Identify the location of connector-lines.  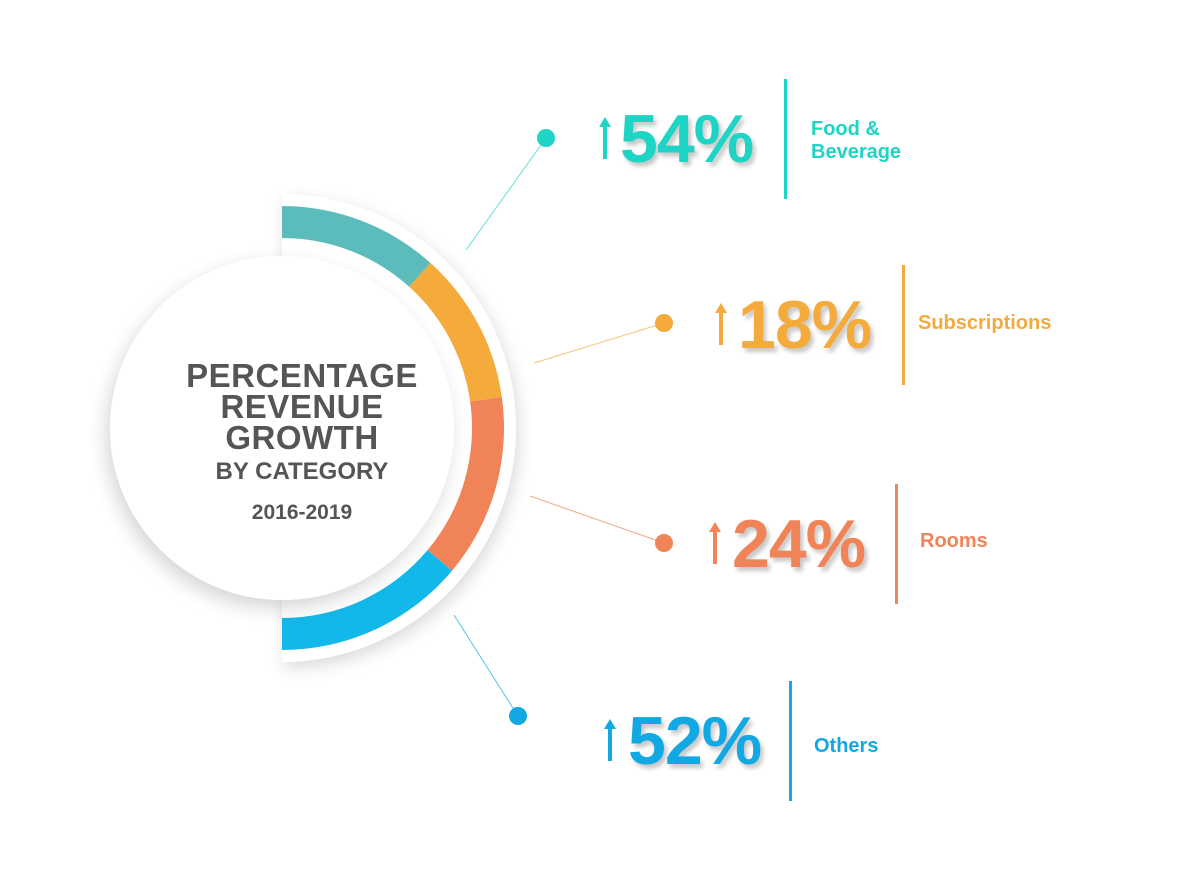
(559, 427).